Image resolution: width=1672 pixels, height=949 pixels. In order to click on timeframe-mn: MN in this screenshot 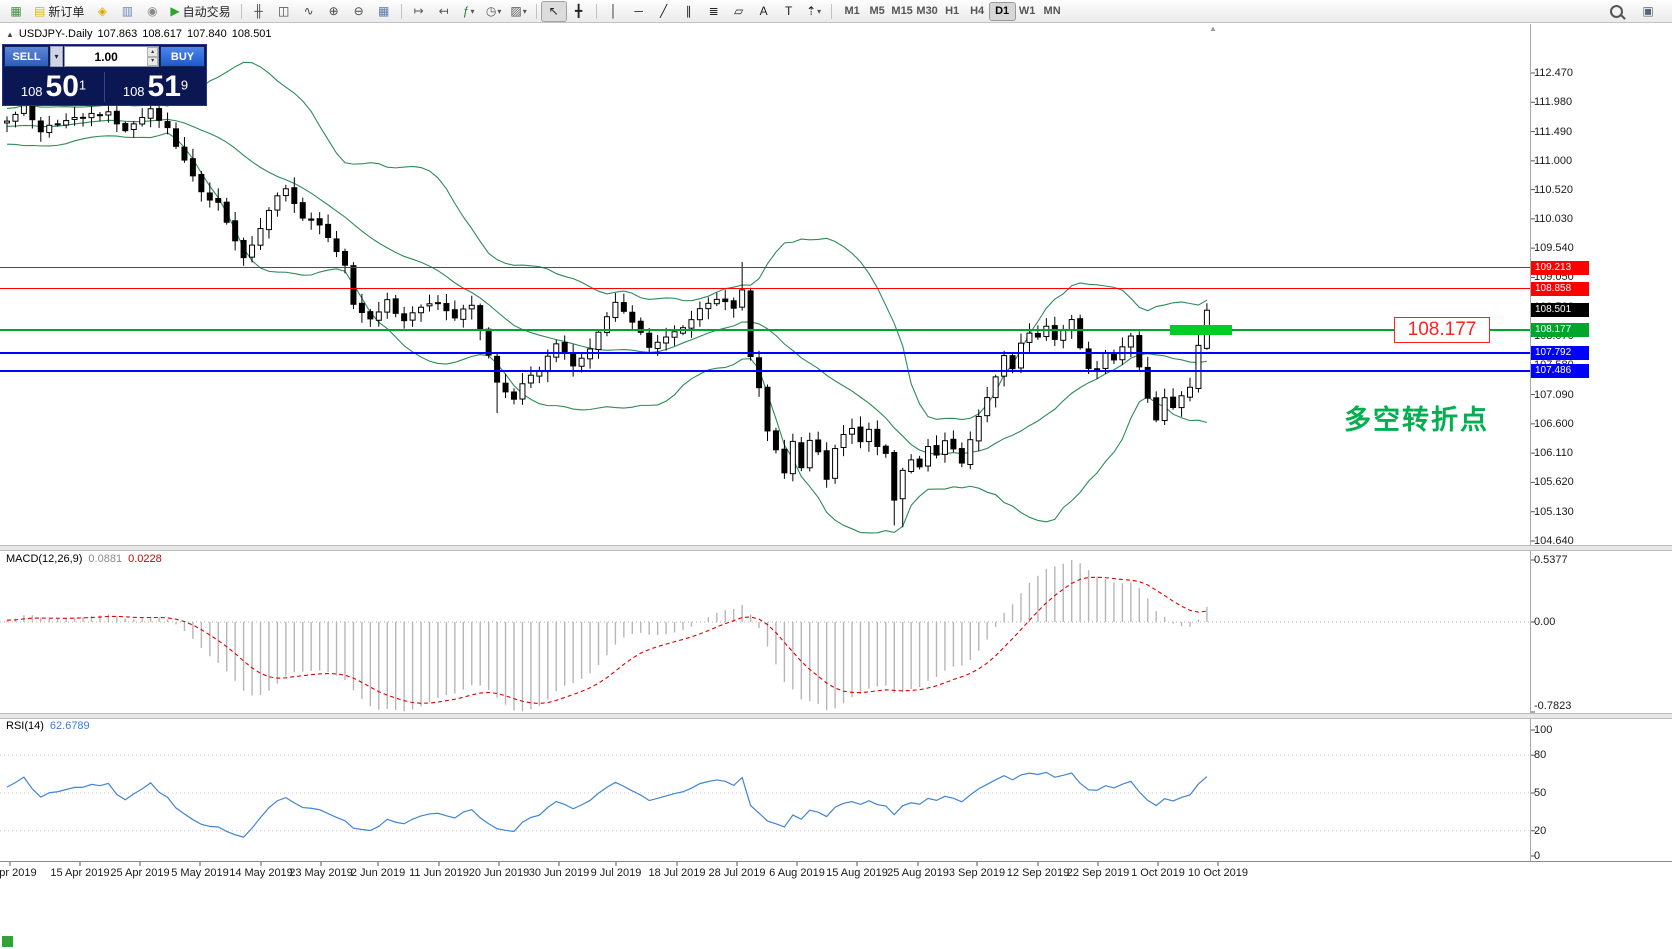, I will do `click(1052, 10)`.